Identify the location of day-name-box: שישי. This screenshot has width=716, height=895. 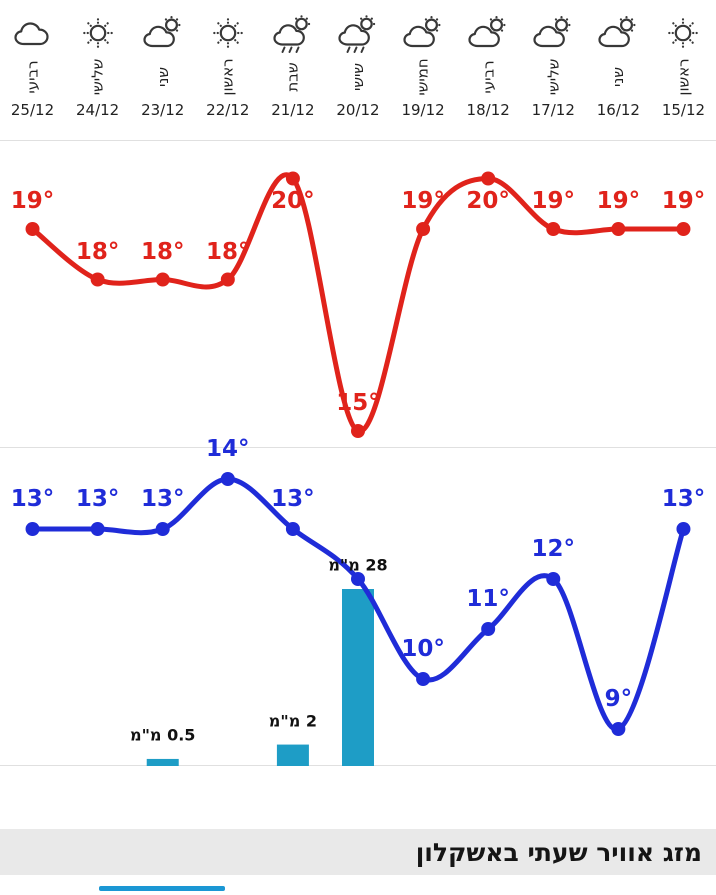
(358, 77).